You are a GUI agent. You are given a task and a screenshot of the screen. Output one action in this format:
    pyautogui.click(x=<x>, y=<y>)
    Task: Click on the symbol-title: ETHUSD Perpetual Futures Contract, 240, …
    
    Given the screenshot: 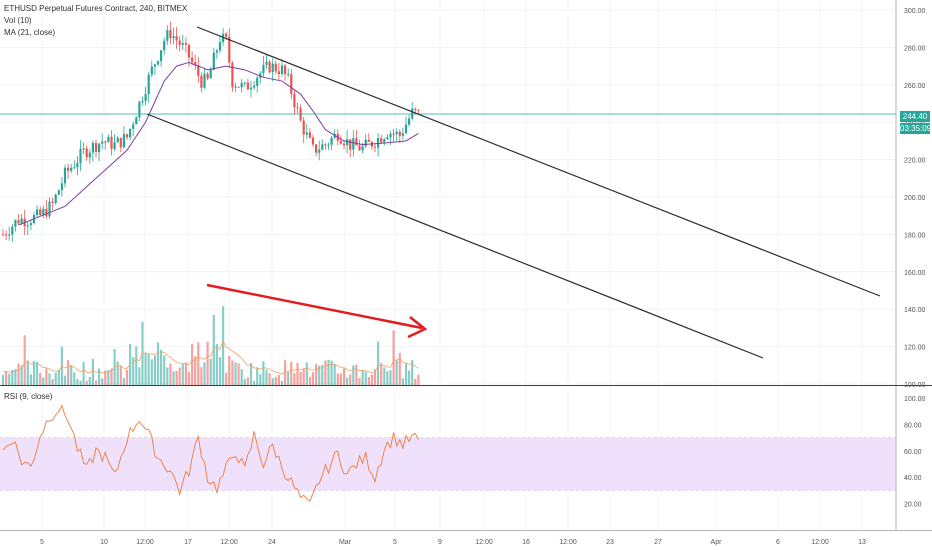 What is the action you would take?
    pyautogui.click(x=96, y=8)
    